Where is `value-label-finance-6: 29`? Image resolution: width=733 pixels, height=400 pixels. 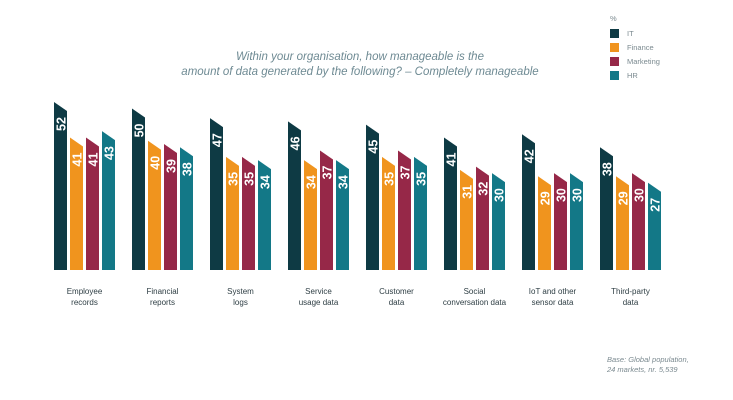
value-label-finance-6: 29 is located at coordinates (546, 198).